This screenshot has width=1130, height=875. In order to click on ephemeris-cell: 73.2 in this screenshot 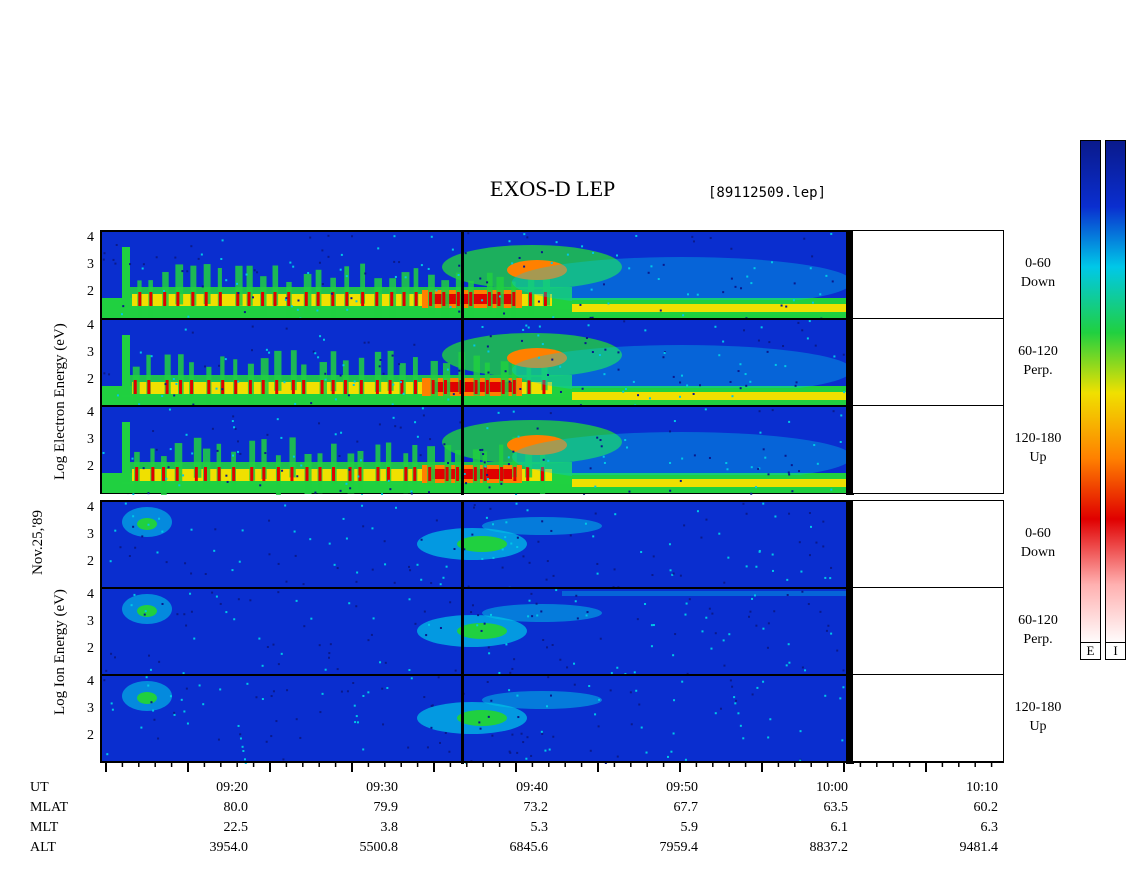, I will do `click(536, 807)`.